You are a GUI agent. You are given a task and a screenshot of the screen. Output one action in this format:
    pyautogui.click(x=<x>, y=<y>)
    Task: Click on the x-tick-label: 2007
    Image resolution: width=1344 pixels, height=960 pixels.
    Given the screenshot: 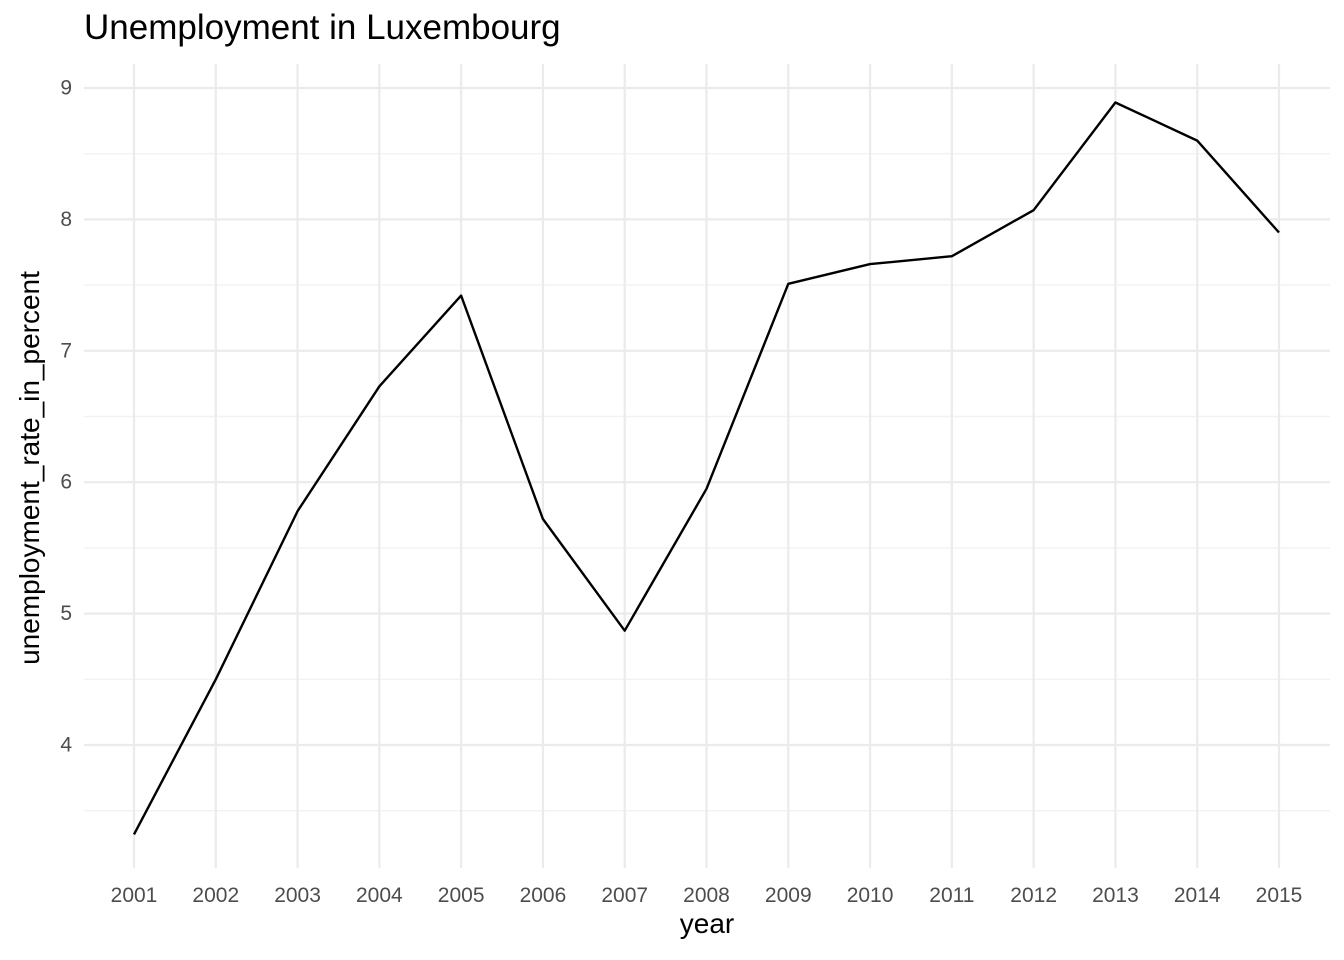 What is the action you would take?
    pyautogui.click(x=624, y=895)
    